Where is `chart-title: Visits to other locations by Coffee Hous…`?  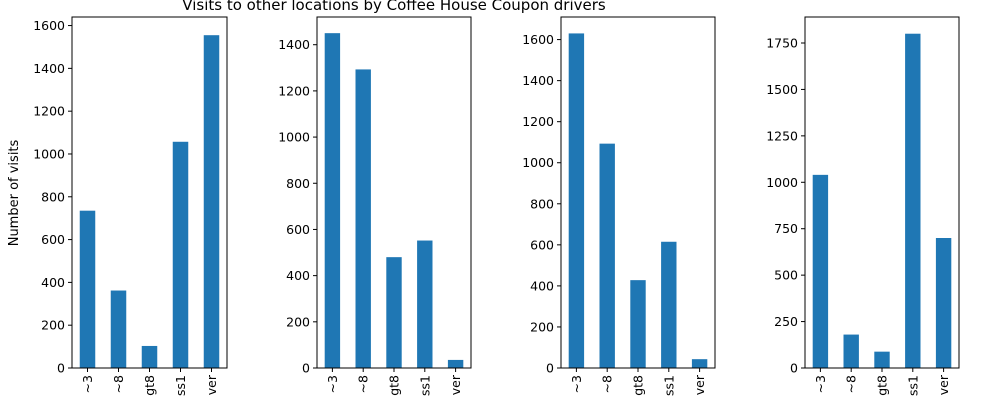
chart-title: Visits to other locations by Coffee Hous… is located at coordinates (394, 7).